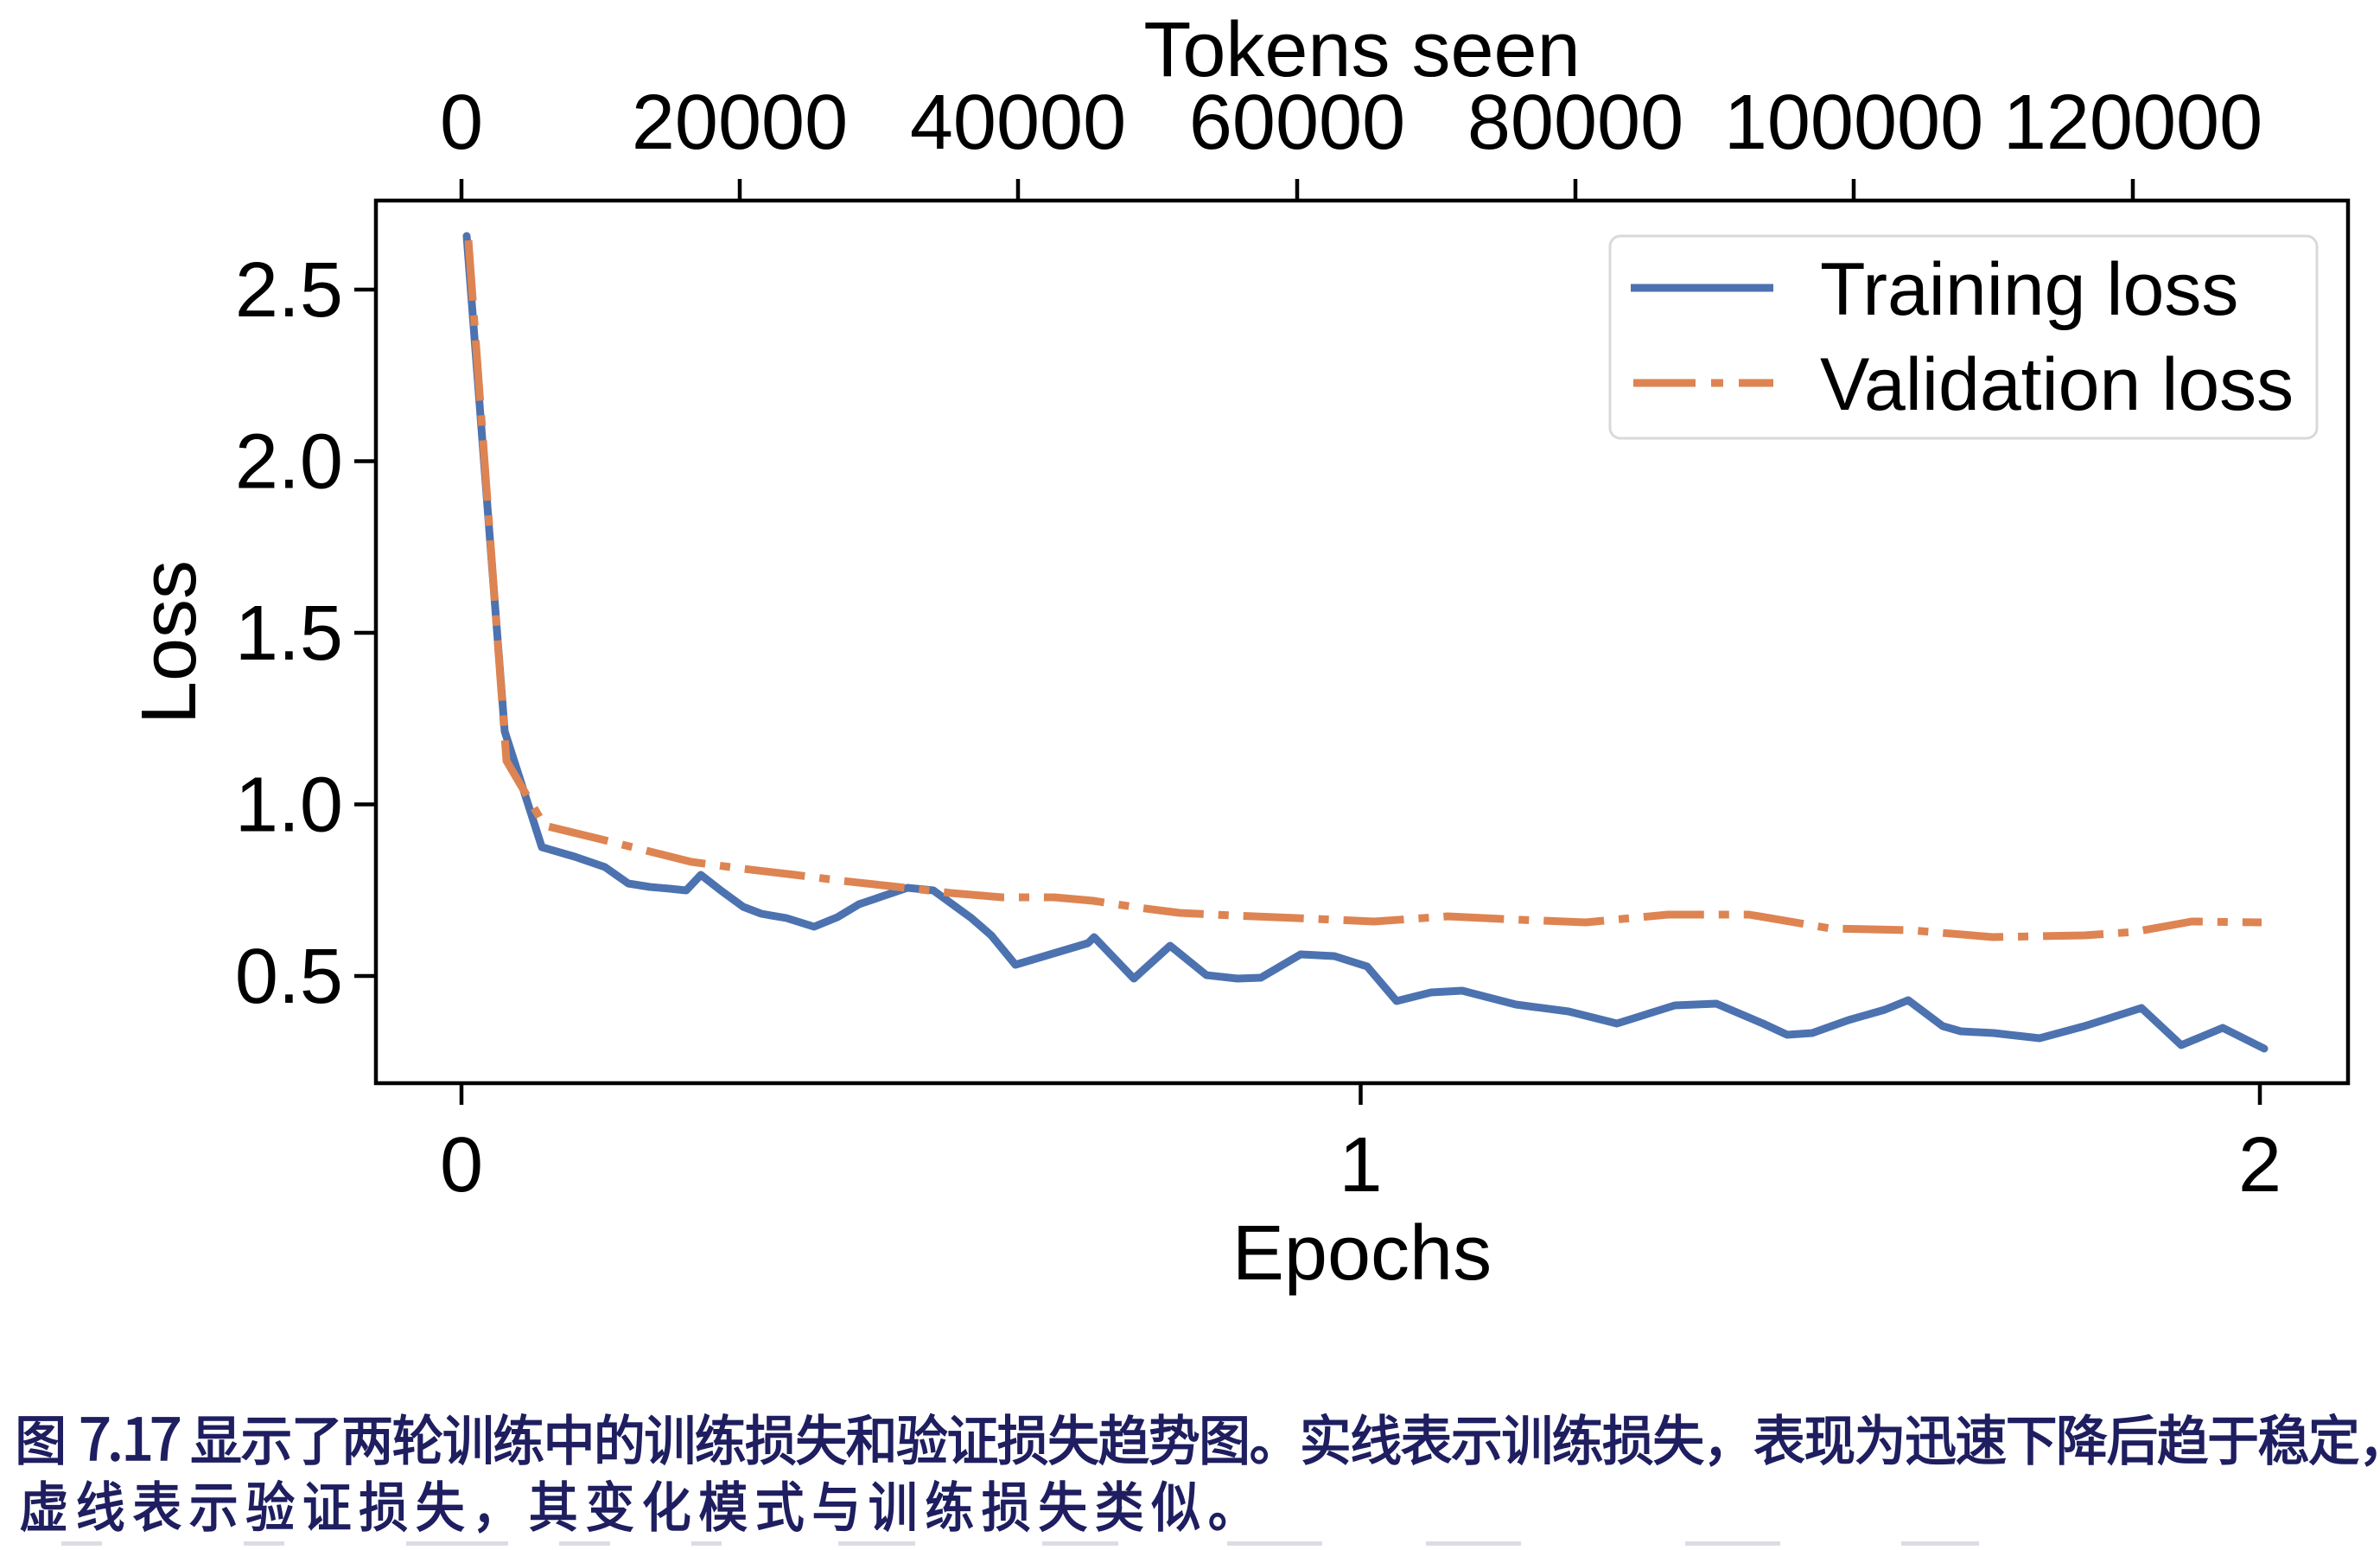  What do you see at coordinates (169, 642) in the screenshot?
I see `svg-text: Loss` at bounding box center [169, 642].